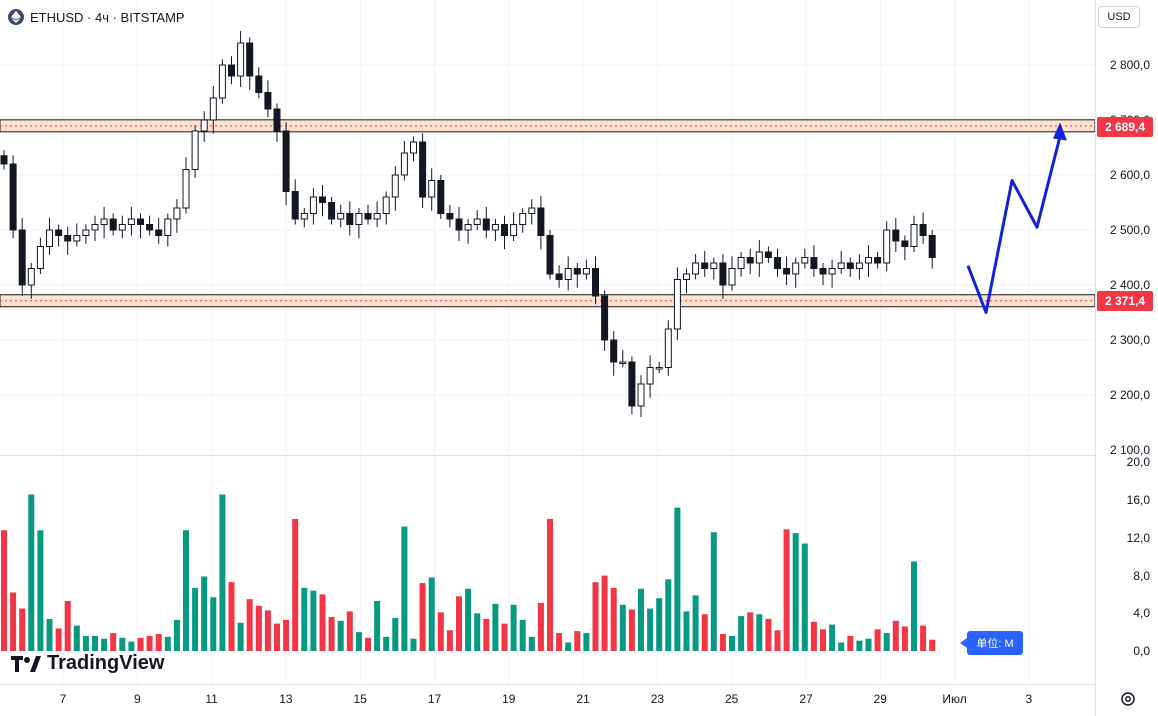 The width and height of the screenshot is (1158, 716). Describe the element at coordinates (96, 17) in the screenshot. I see `symbol-header: ETHUSD · 4ч · BITSTAMP` at that location.